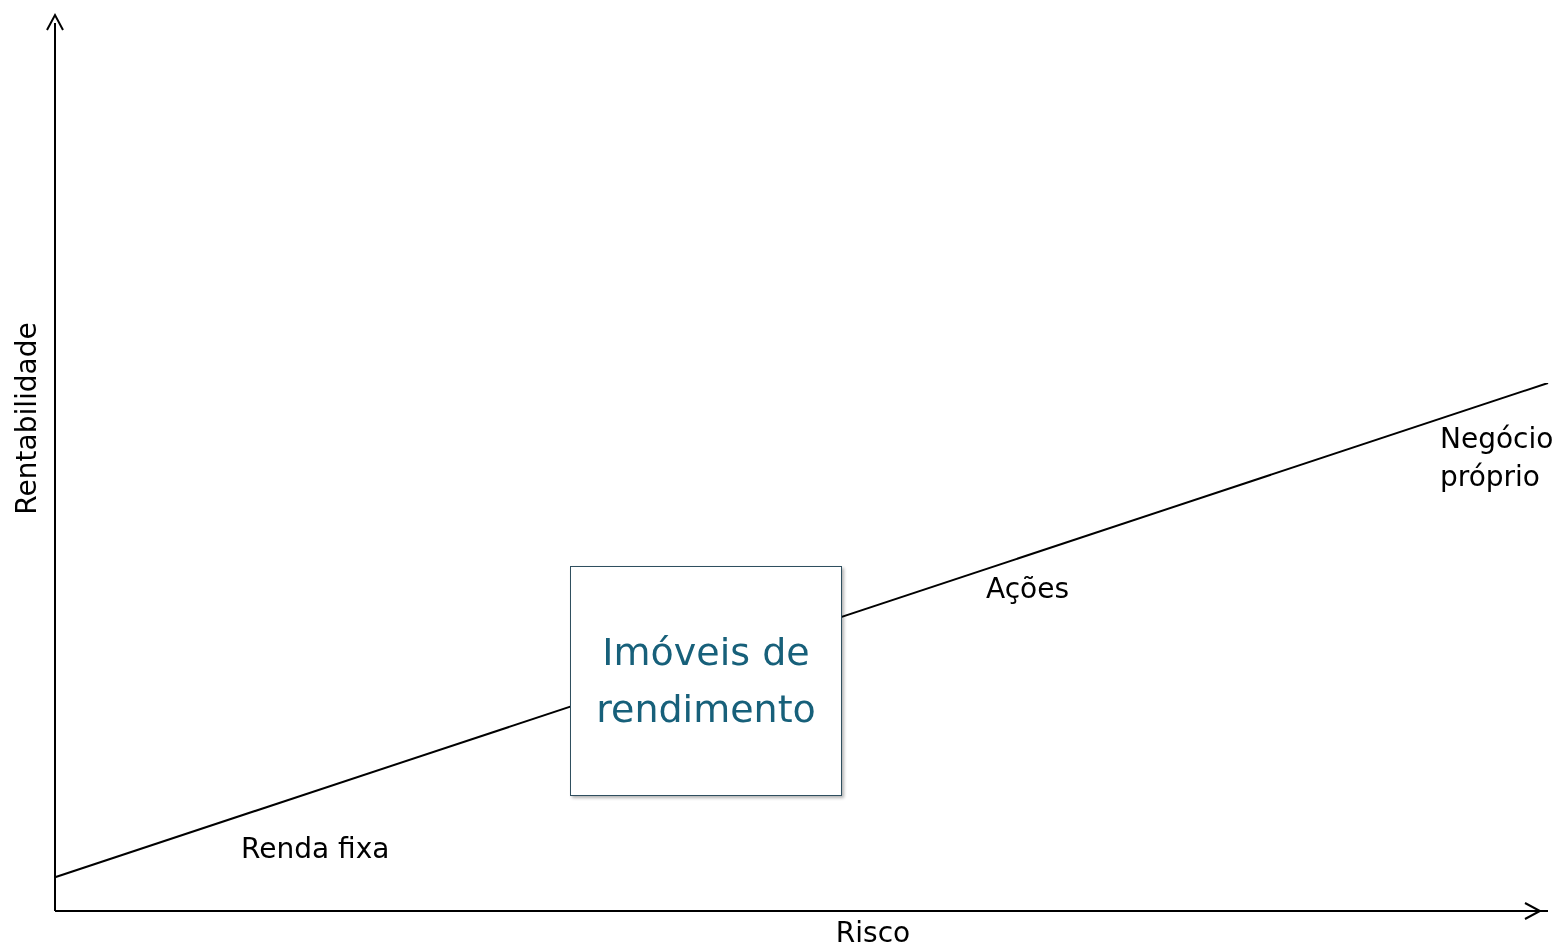 The height and width of the screenshot is (950, 1568). What do you see at coordinates (26, 418) in the screenshot?
I see `y-axis-title: Rentabilidade` at bounding box center [26, 418].